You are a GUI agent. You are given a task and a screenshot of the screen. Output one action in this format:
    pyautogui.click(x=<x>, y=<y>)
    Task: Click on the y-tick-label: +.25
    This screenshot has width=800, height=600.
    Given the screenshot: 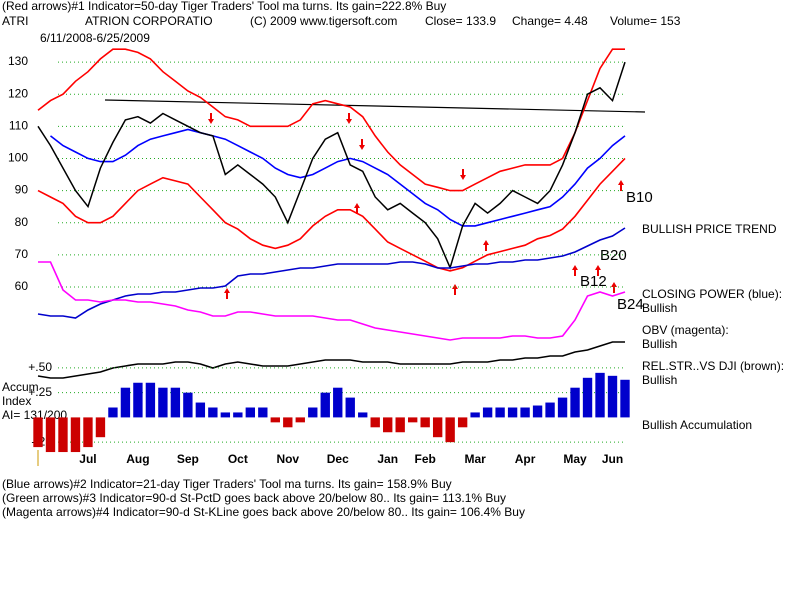 What is the action you would take?
    pyautogui.click(x=40, y=392)
    